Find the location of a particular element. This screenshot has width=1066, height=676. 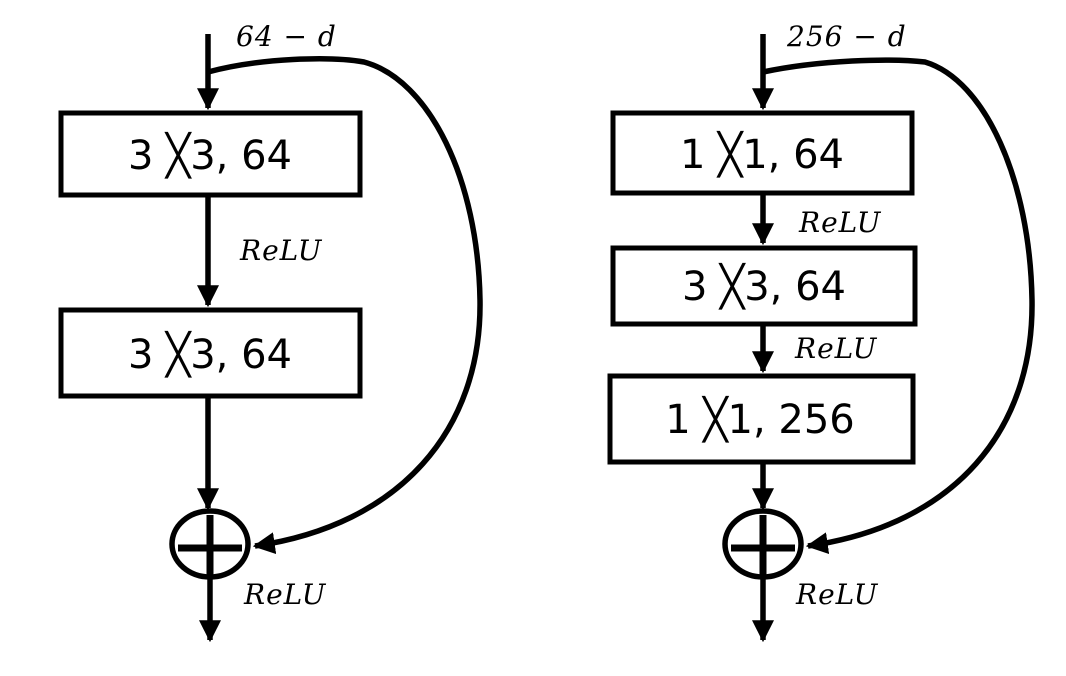

right-relu-label-3: ReLU is located at coordinates (837, 594).